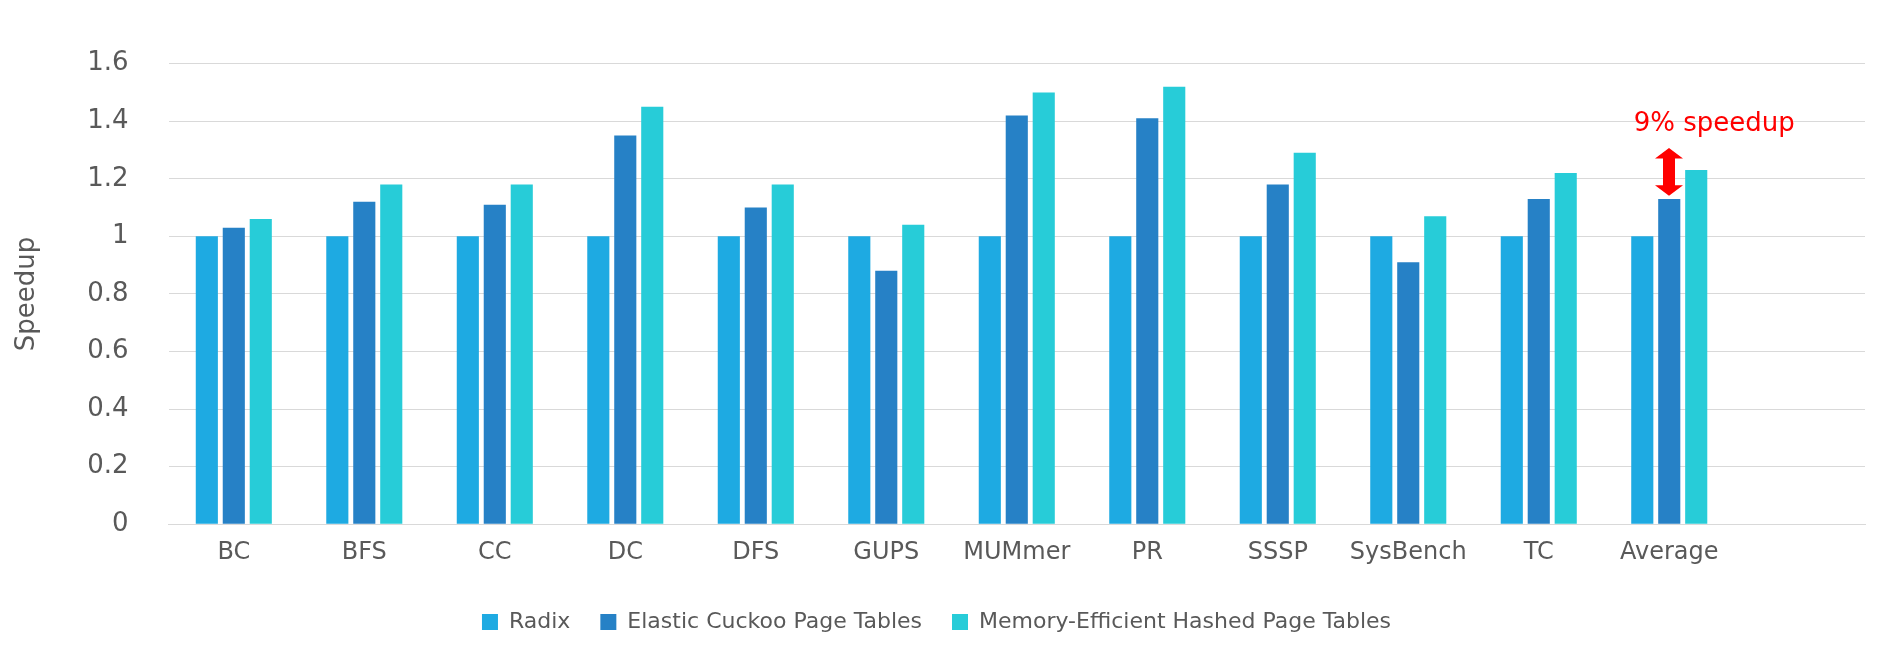  Describe the element at coordinates (108, 349) in the screenshot. I see `y-tick-label: 0.6` at that location.